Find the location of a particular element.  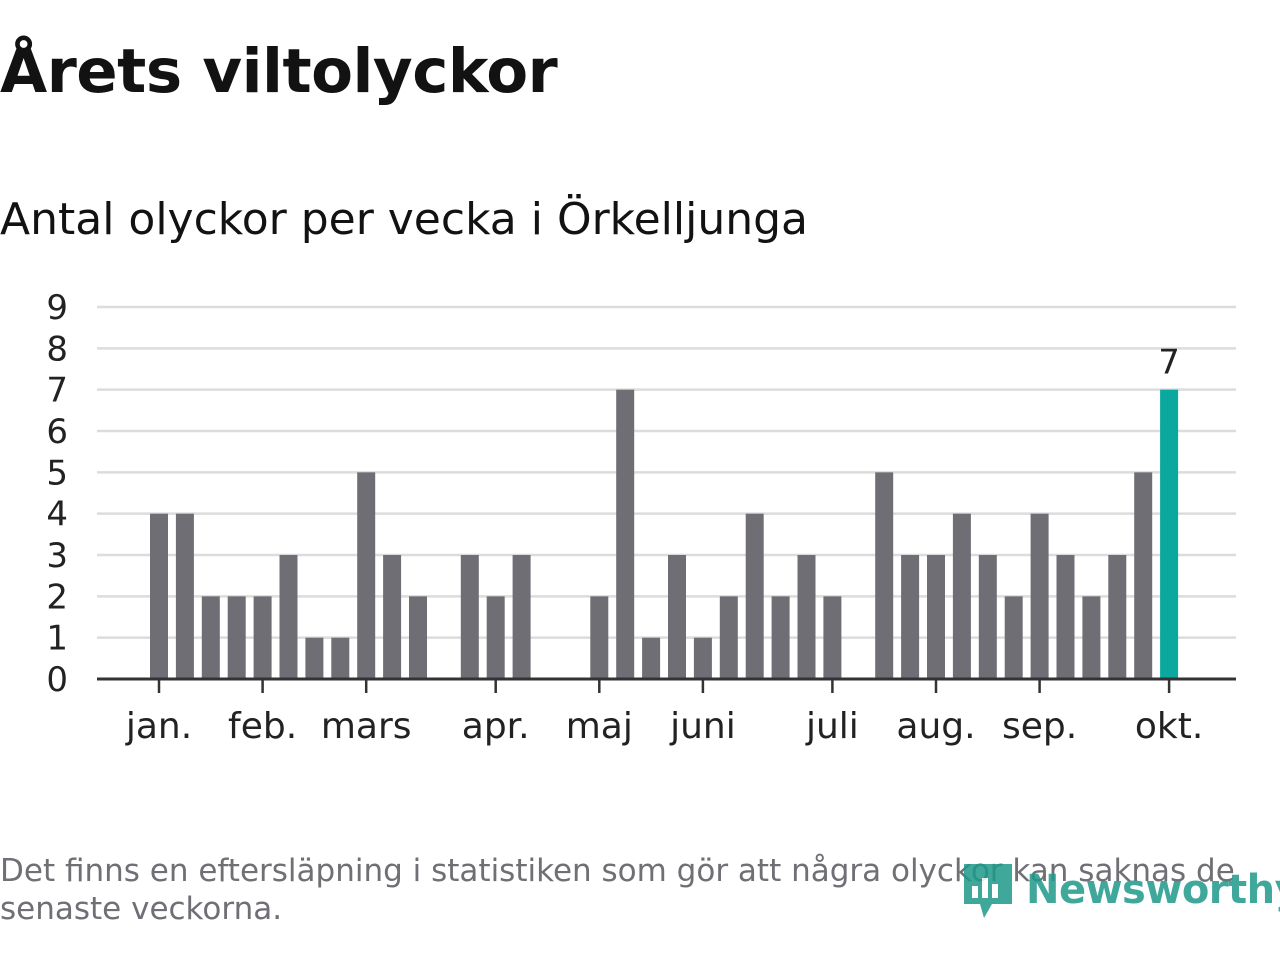

x-tick-label: juni is located at coordinates (702, 726).